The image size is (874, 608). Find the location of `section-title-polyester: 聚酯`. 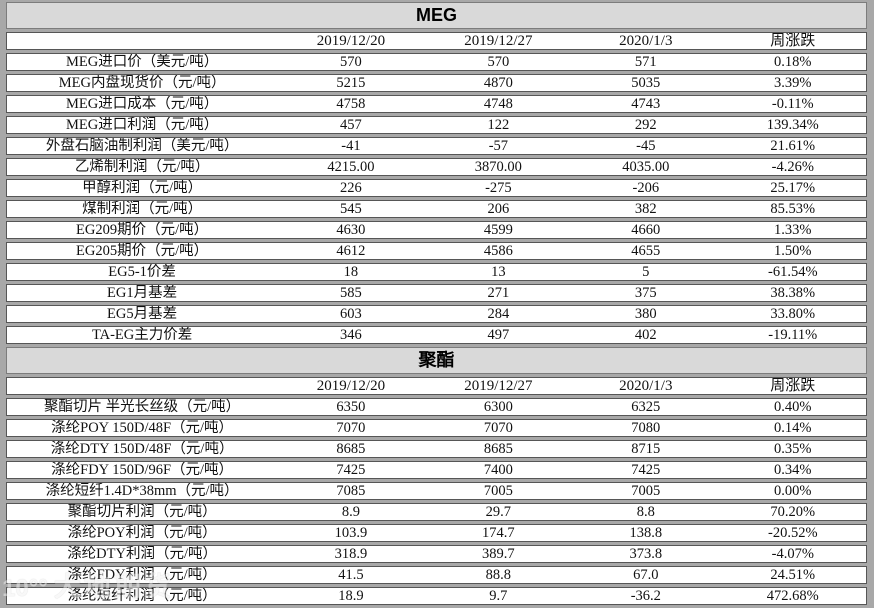

section-title-polyester: 聚酯 is located at coordinates (436, 360).